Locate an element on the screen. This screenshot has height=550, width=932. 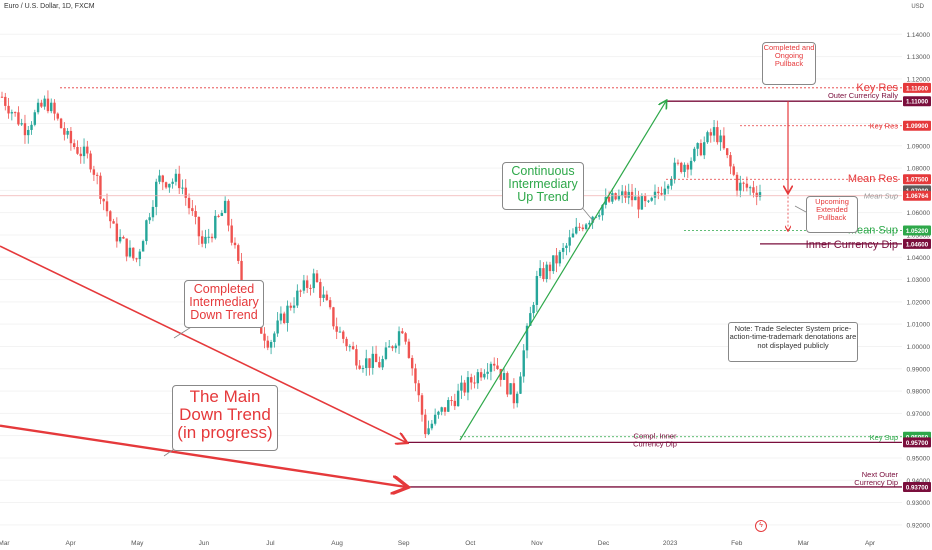
x-tick-label: Mar is located at coordinates (804, 543).